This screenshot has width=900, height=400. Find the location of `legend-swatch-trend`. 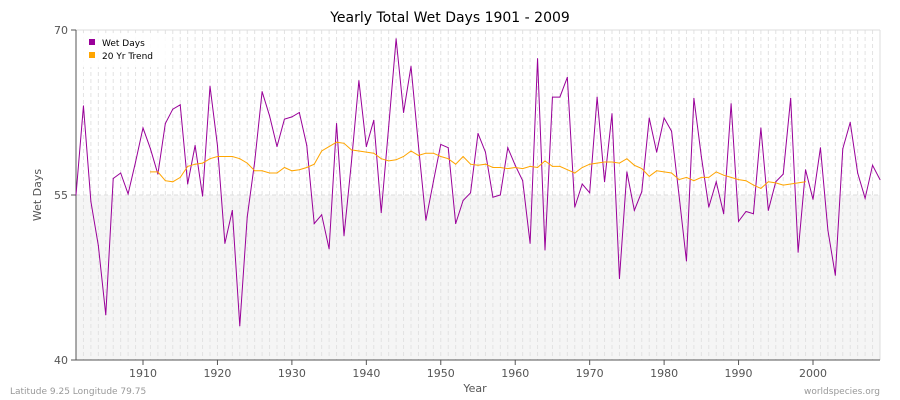

legend-swatch-trend is located at coordinates (92, 55).